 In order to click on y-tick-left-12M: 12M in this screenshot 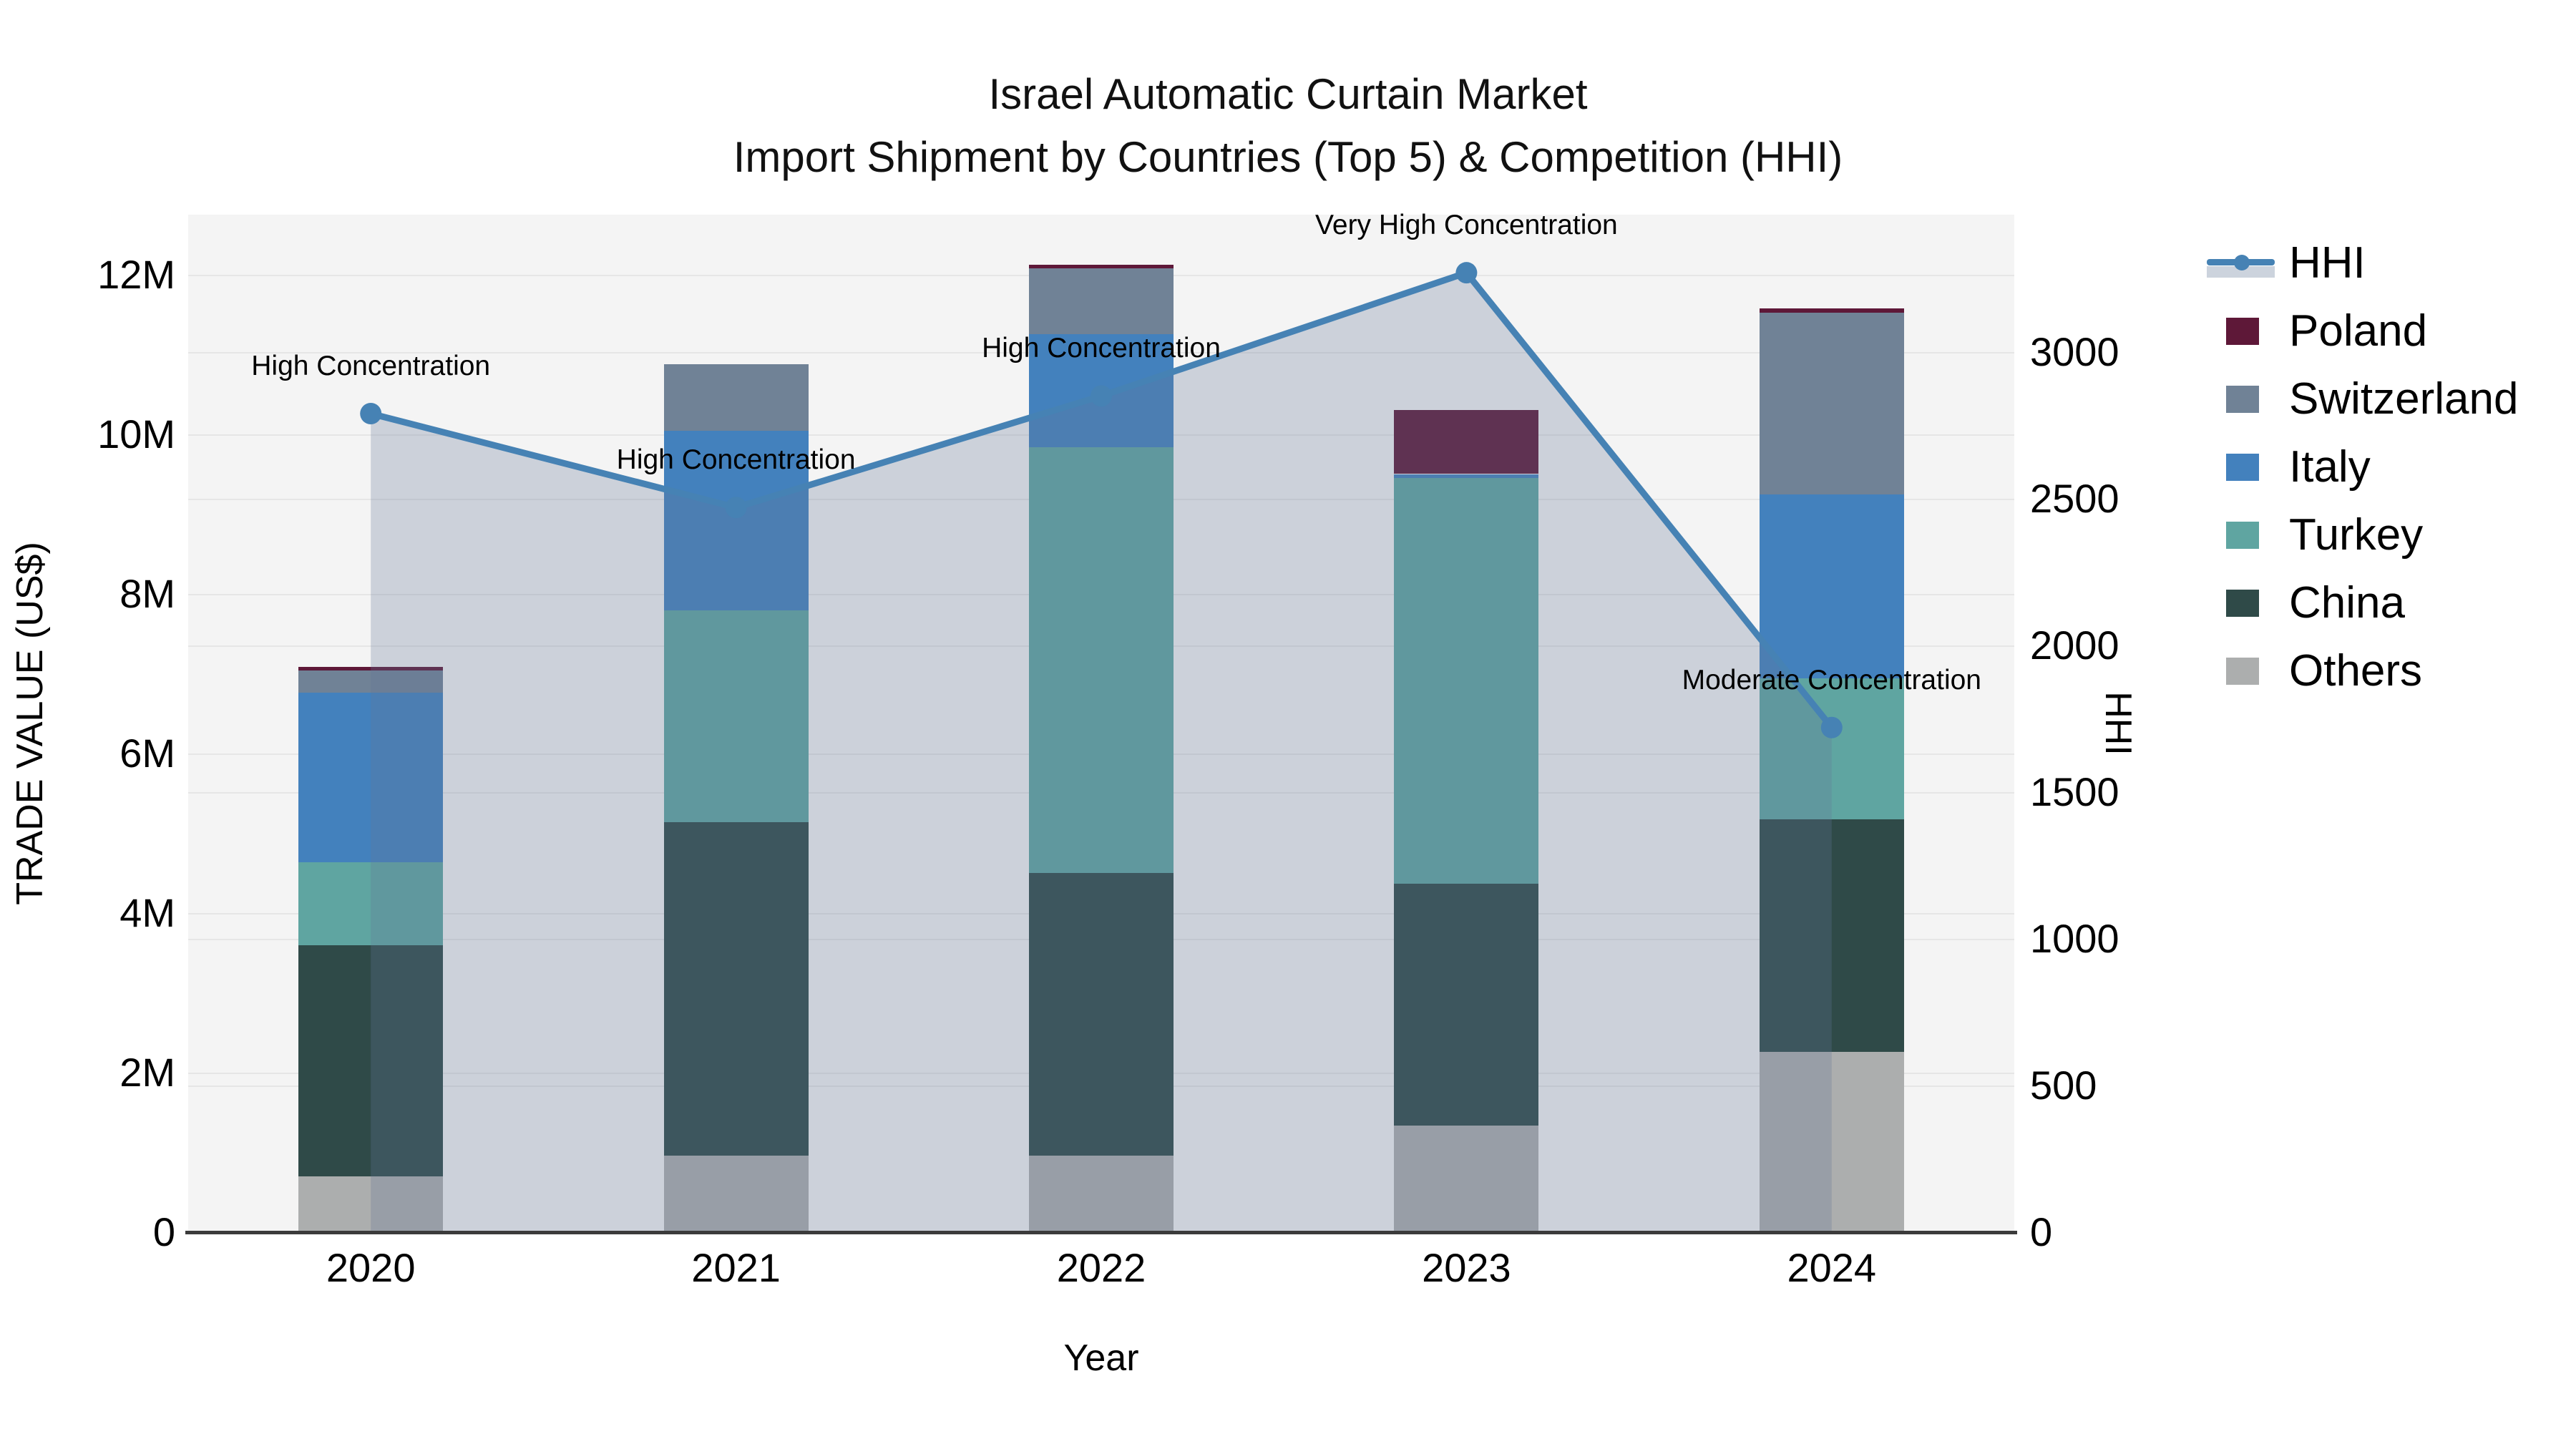, I will do `click(136, 274)`.